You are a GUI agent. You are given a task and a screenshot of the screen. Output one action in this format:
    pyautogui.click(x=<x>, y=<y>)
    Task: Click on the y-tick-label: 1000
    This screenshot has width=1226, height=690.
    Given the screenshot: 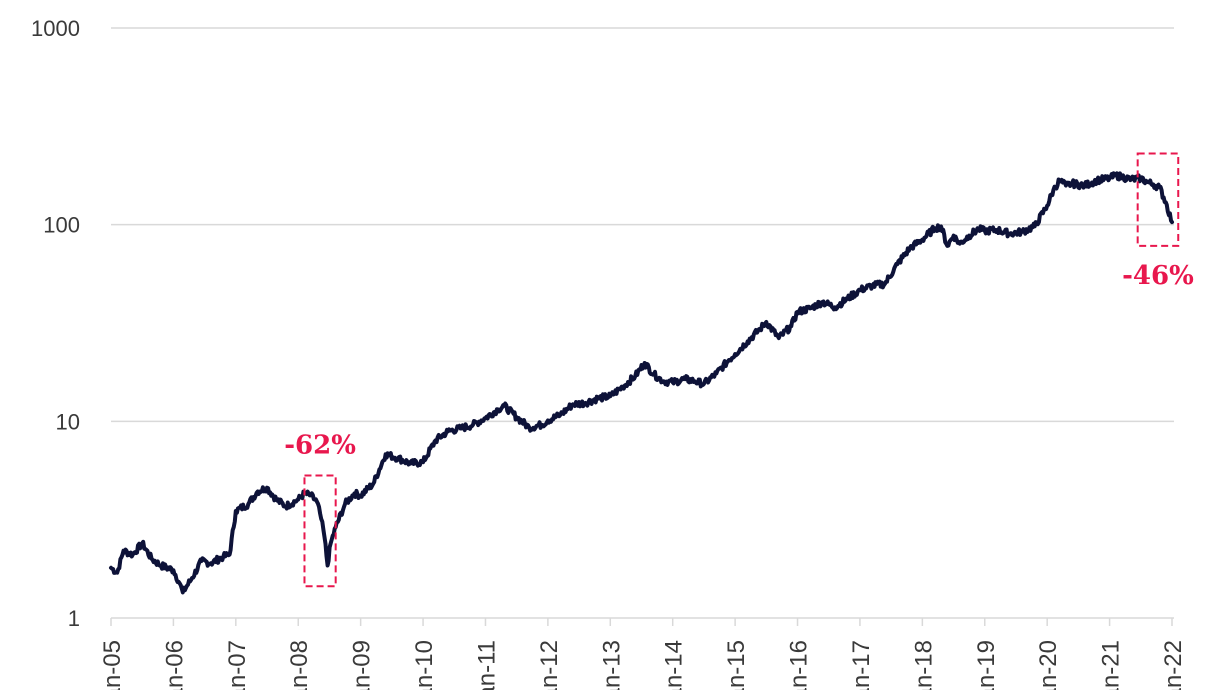 What is the action you would take?
    pyautogui.click(x=55, y=28)
    